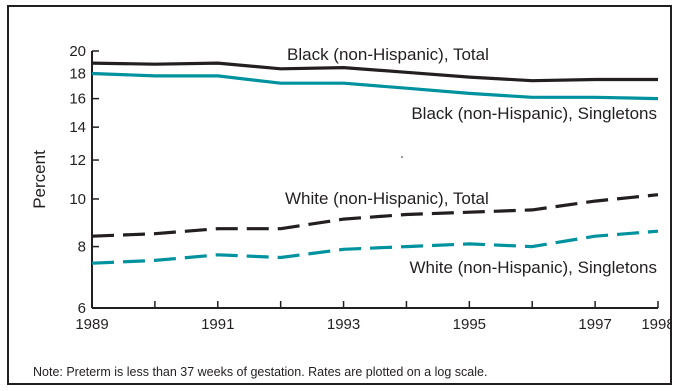  I want to click on x-tick-label: 1991, so click(217, 324).